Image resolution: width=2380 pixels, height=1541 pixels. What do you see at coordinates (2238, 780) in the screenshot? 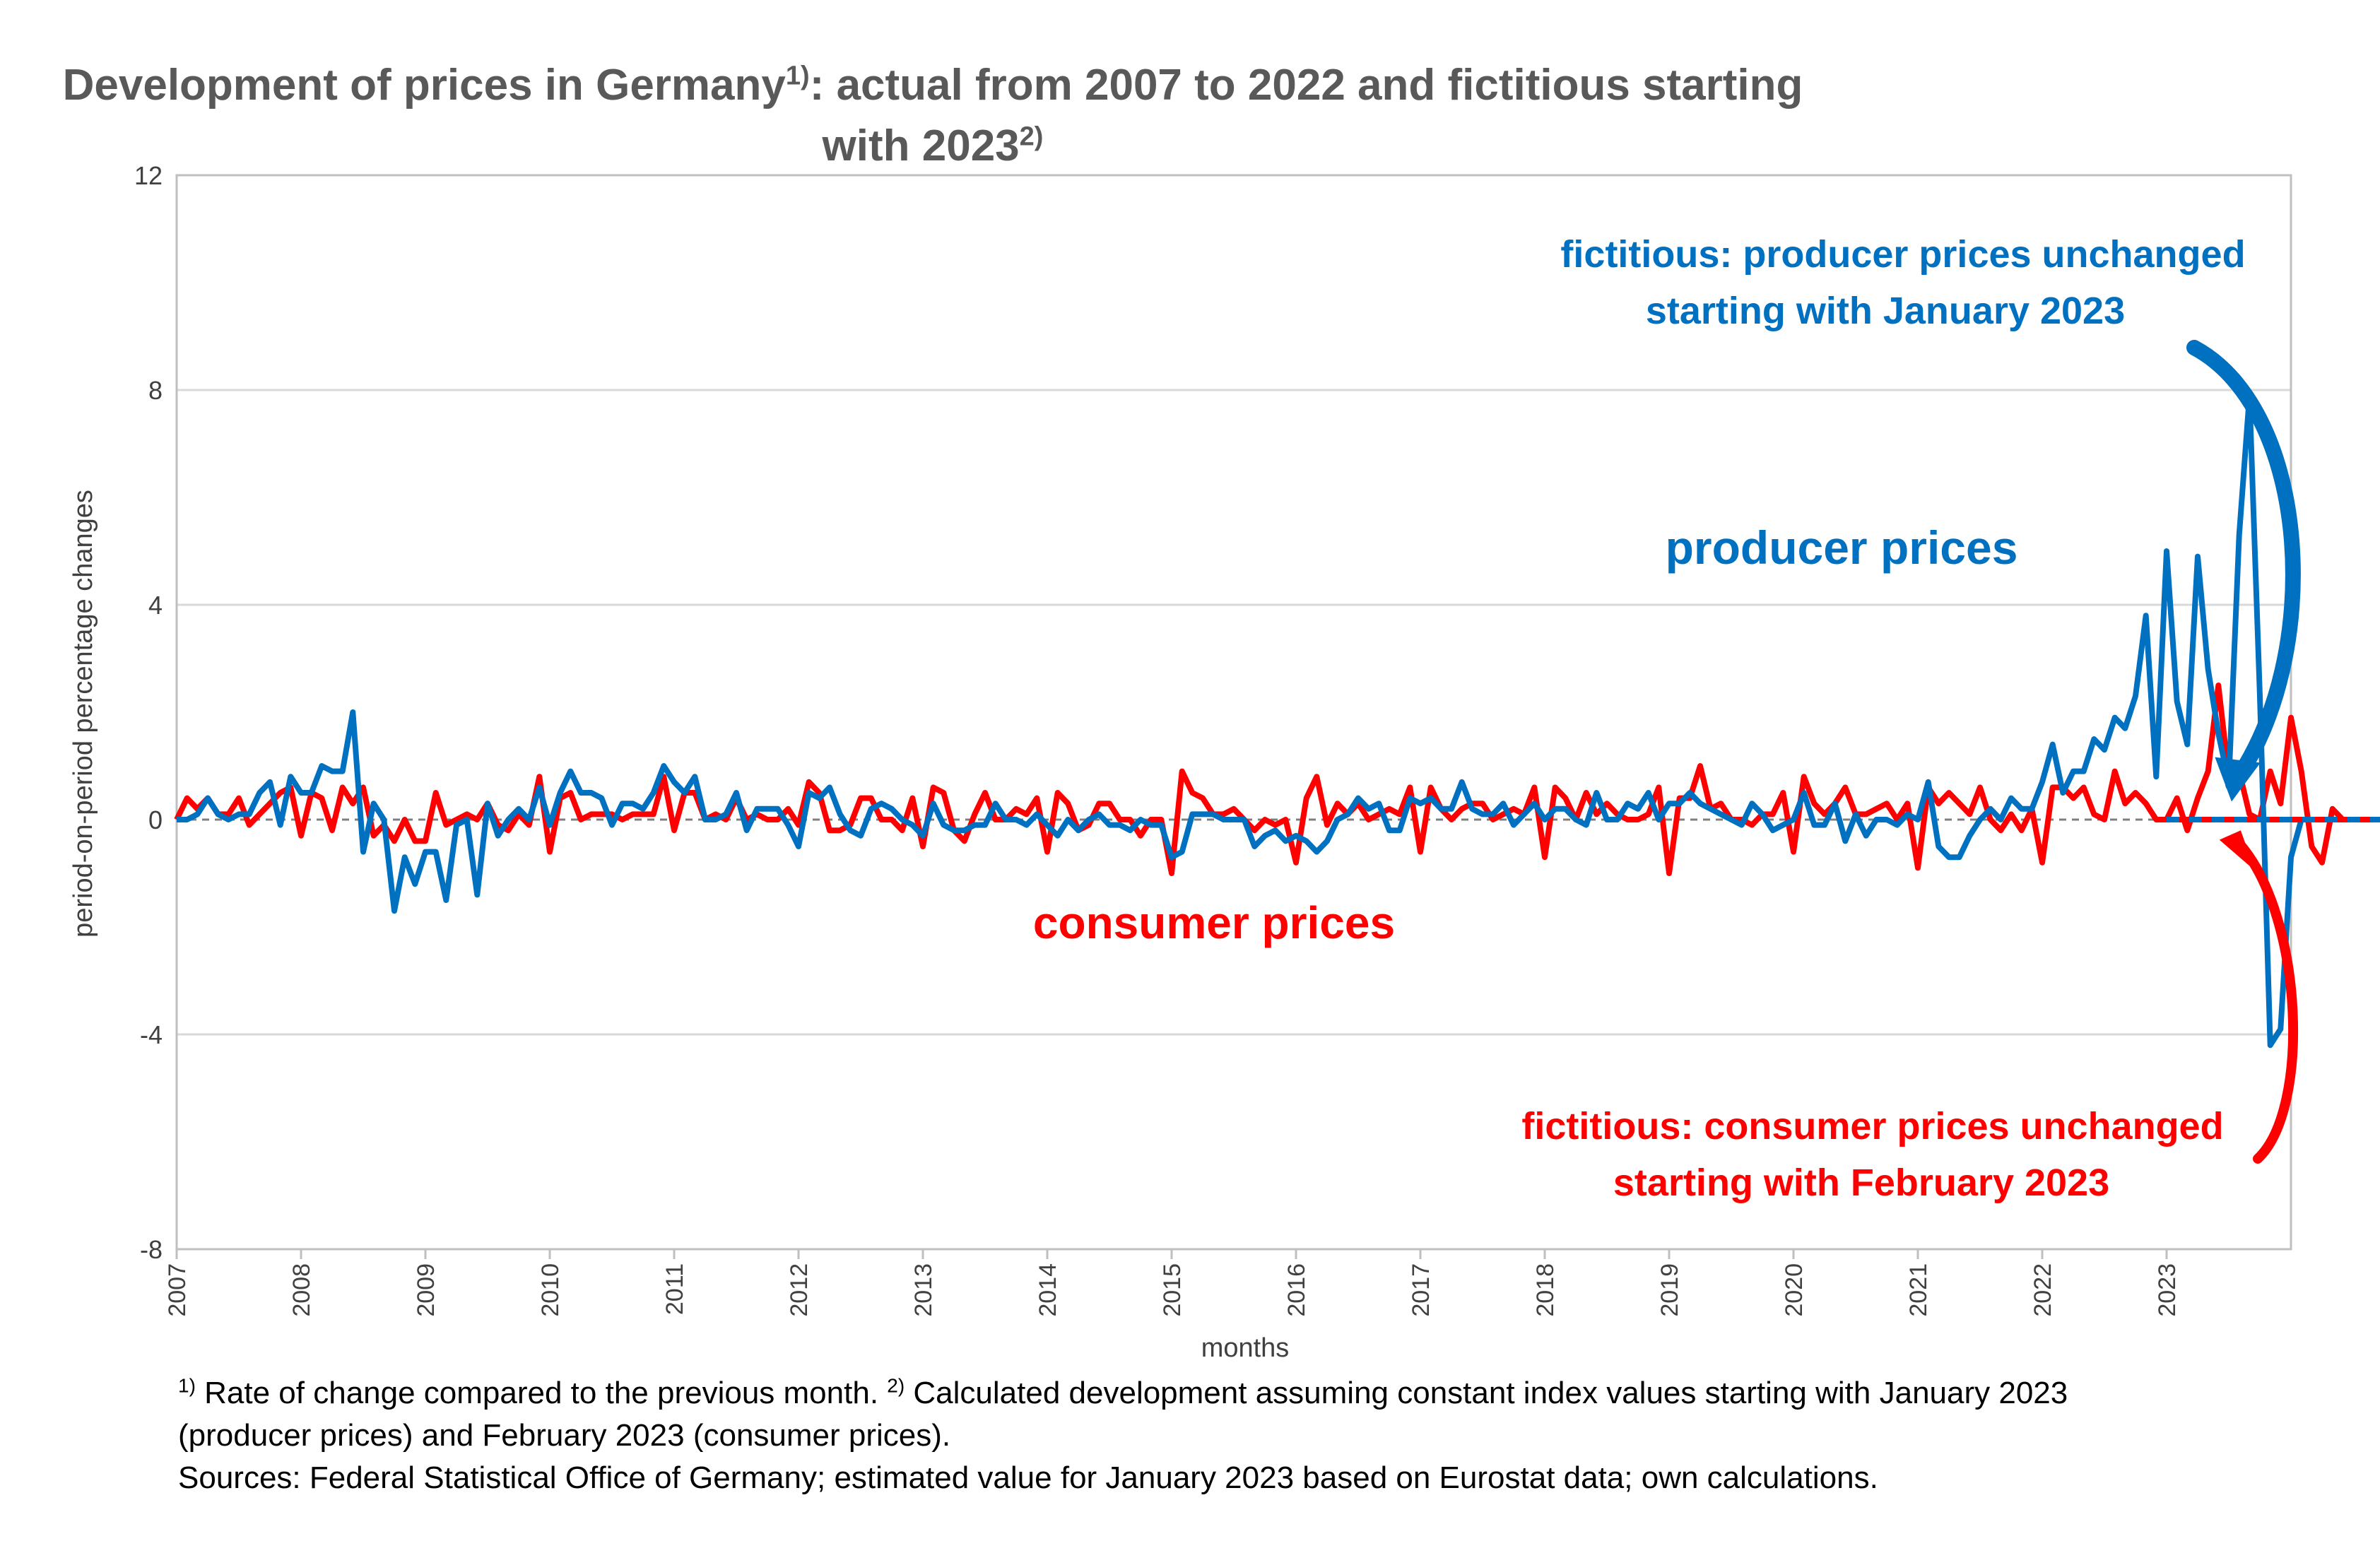
I see `producer-arrowhead` at bounding box center [2238, 780].